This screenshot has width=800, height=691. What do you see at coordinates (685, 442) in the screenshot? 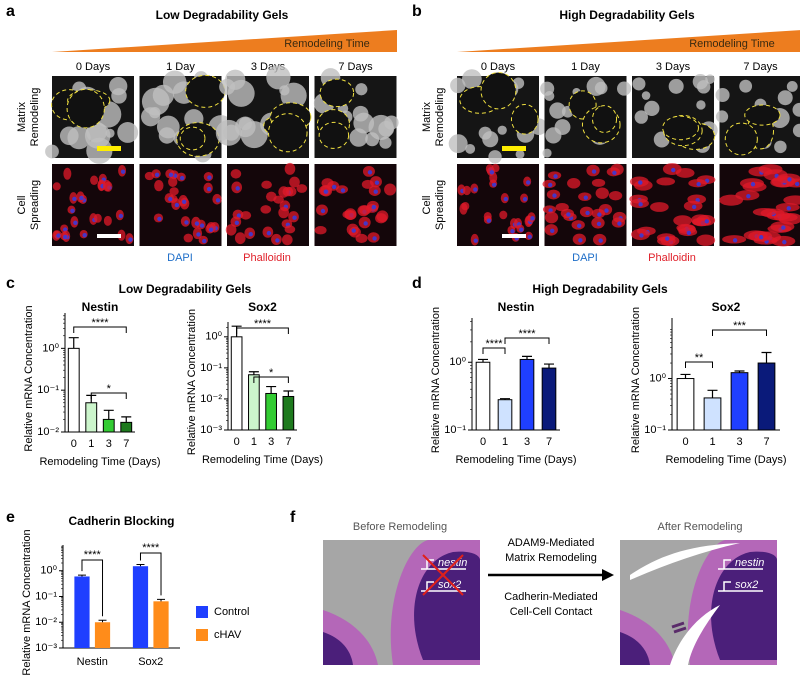
I see `x-tick-label: 0` at bounding box center [685, 442].